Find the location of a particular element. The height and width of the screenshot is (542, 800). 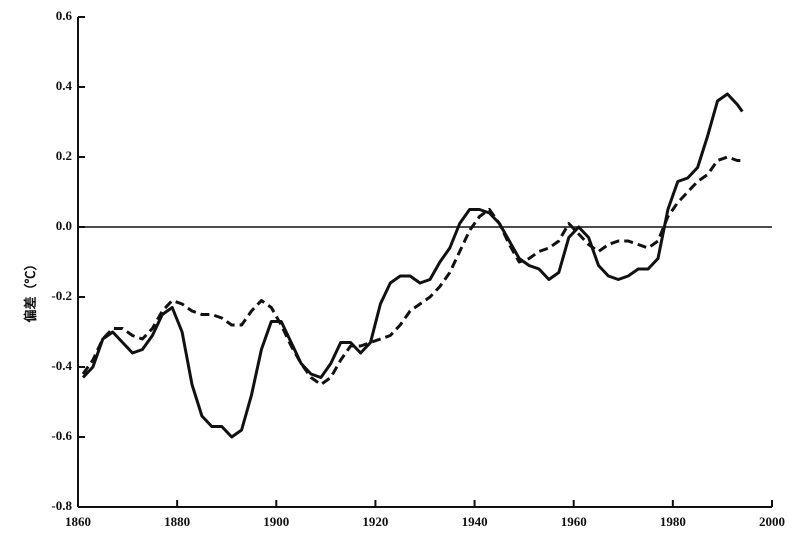

x-tick-label: 1960 is located at coordinates (574, 521).